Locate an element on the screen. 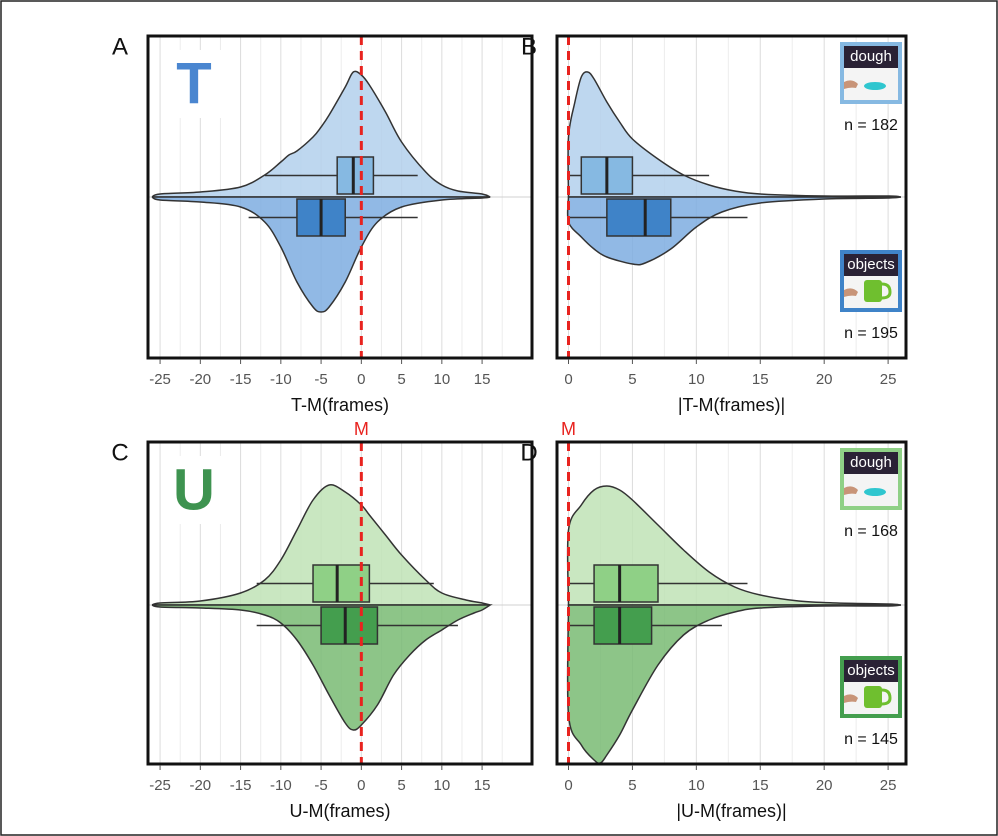  x-axis-label: U-M(frames) is located at coordinates (340, 811).